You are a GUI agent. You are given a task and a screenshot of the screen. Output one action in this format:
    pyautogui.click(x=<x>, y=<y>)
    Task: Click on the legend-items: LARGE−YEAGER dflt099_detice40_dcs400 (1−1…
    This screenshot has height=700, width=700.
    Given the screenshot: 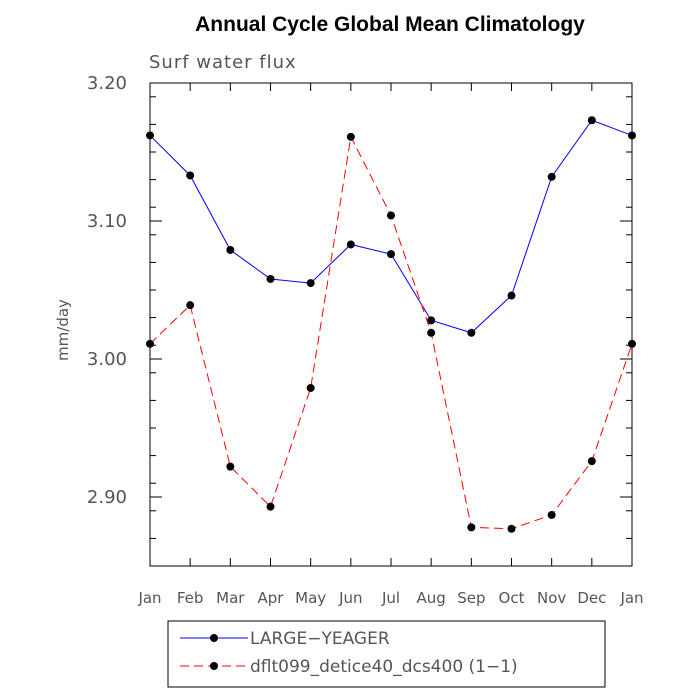 What is the action you would take?
    pyautogui.click(x=349, y=653)
    